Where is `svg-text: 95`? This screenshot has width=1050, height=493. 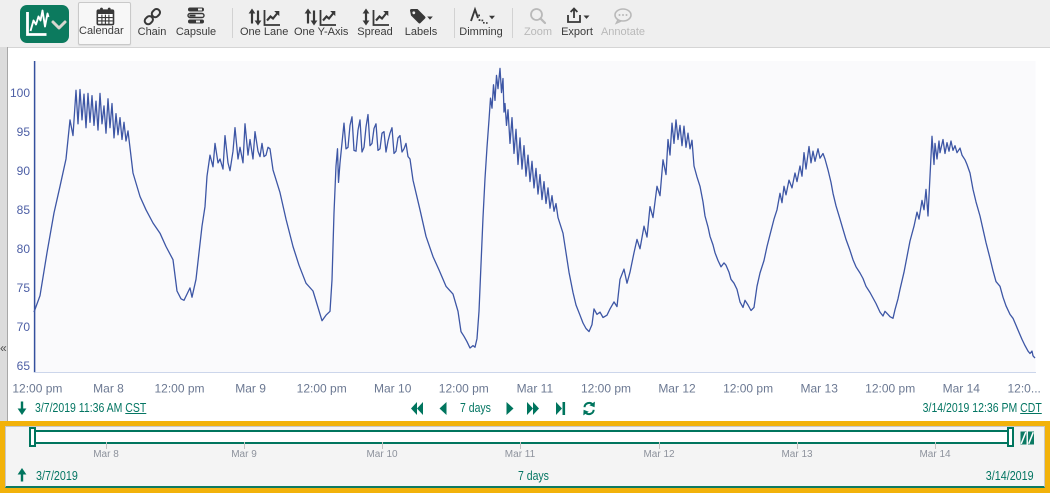 svg-text: 95 is located at coordinates (24, 132).